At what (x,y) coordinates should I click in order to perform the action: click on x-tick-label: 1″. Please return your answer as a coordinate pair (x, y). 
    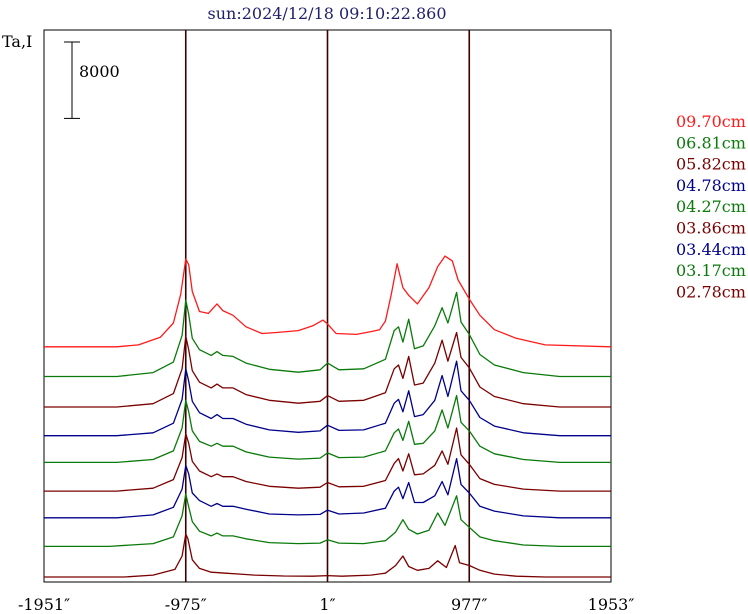
    Looking at the image, I should click on (327, 604).